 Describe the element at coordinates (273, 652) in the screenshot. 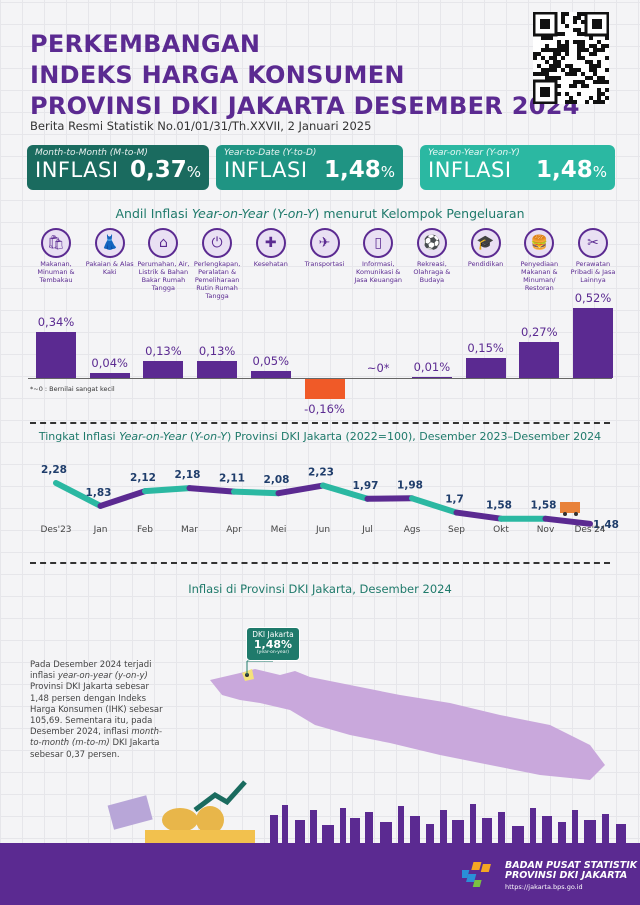

I see `callout-note: (year-on-year)` at that location.